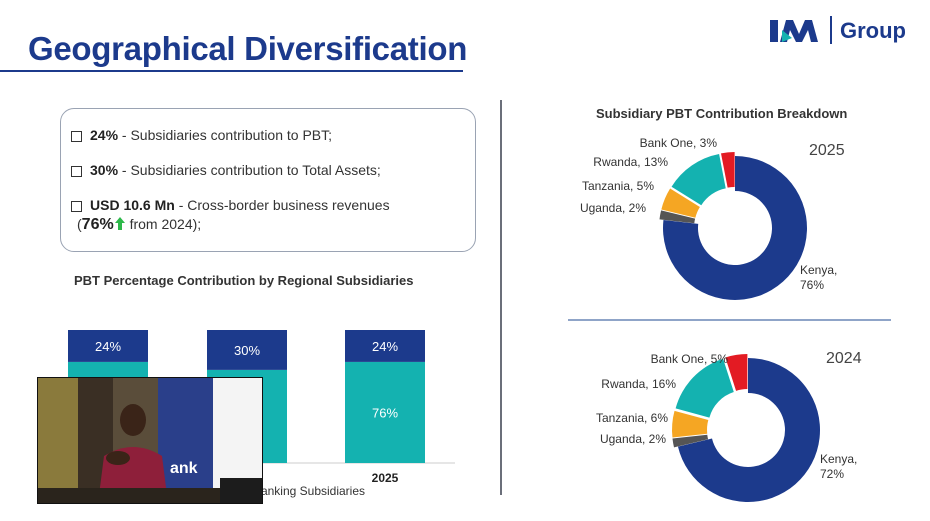  Describe the element at coordinates (844, 358) in the screenshot. I see `donut-year-2024: 2024` at that location.